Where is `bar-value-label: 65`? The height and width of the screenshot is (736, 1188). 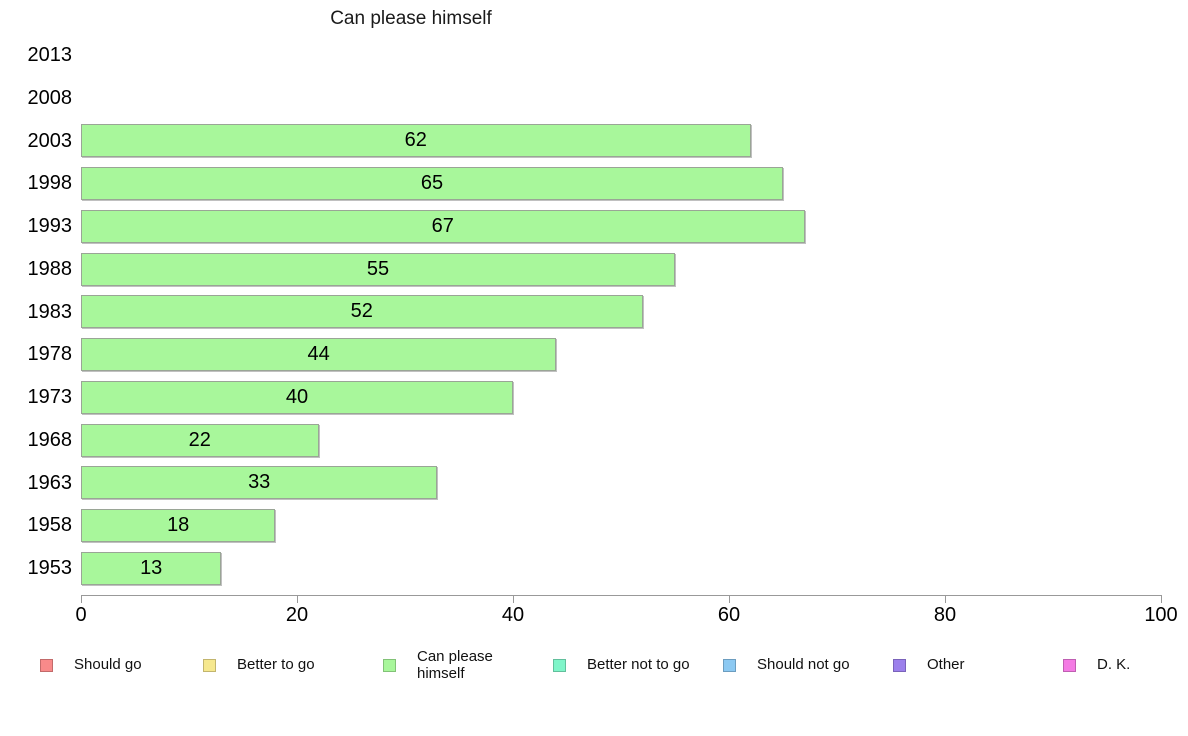
bar-value-label: 65 is located at coordinates (432, 183).